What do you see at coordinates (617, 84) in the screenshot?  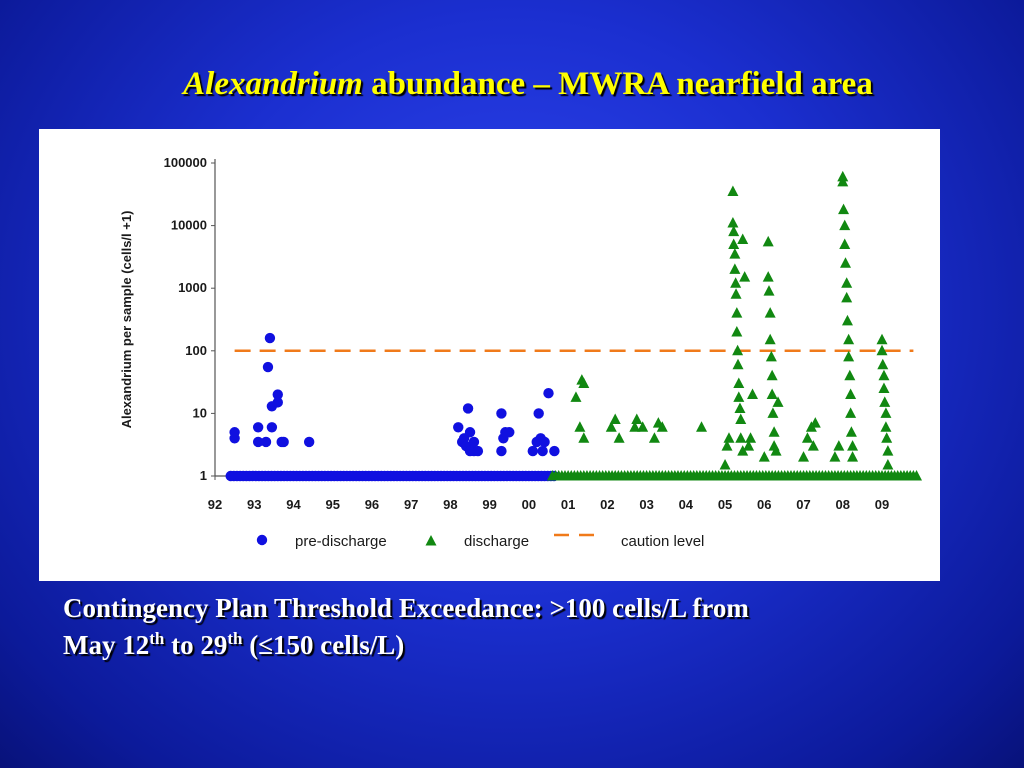 I see `title-rest: abundance – MWRA nearfield area` at bounding box center [617, 84].